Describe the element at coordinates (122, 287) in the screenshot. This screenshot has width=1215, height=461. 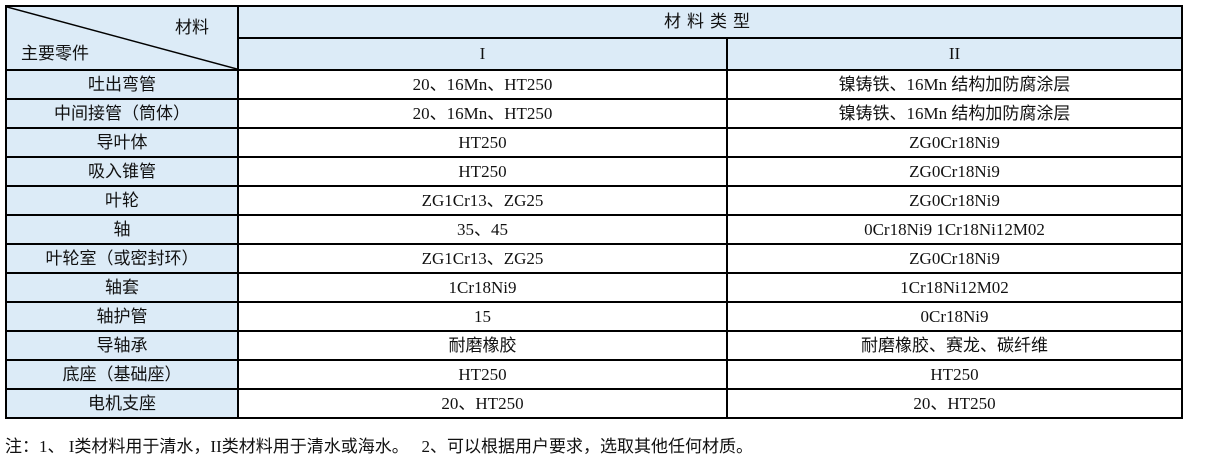
I see `part-cell: 轴套` at that location.